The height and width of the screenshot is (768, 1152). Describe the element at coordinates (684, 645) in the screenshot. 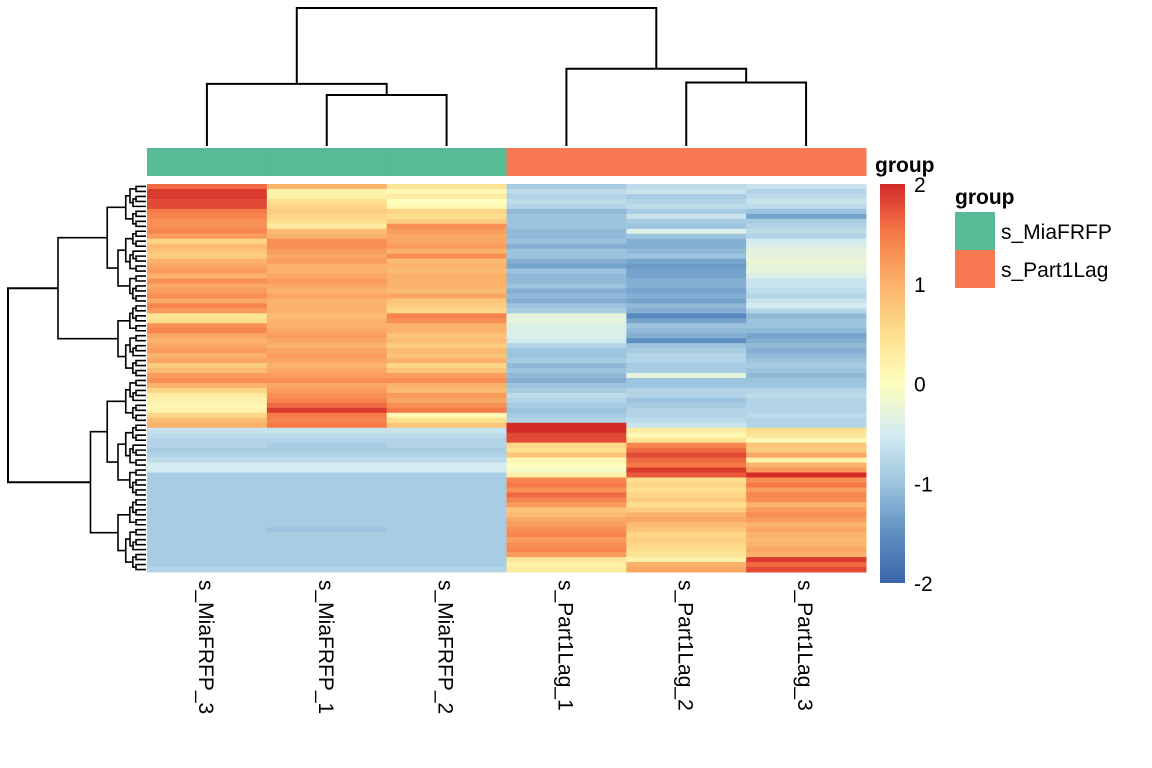

I see `column-label: s_Part1Lag_2` at that location.